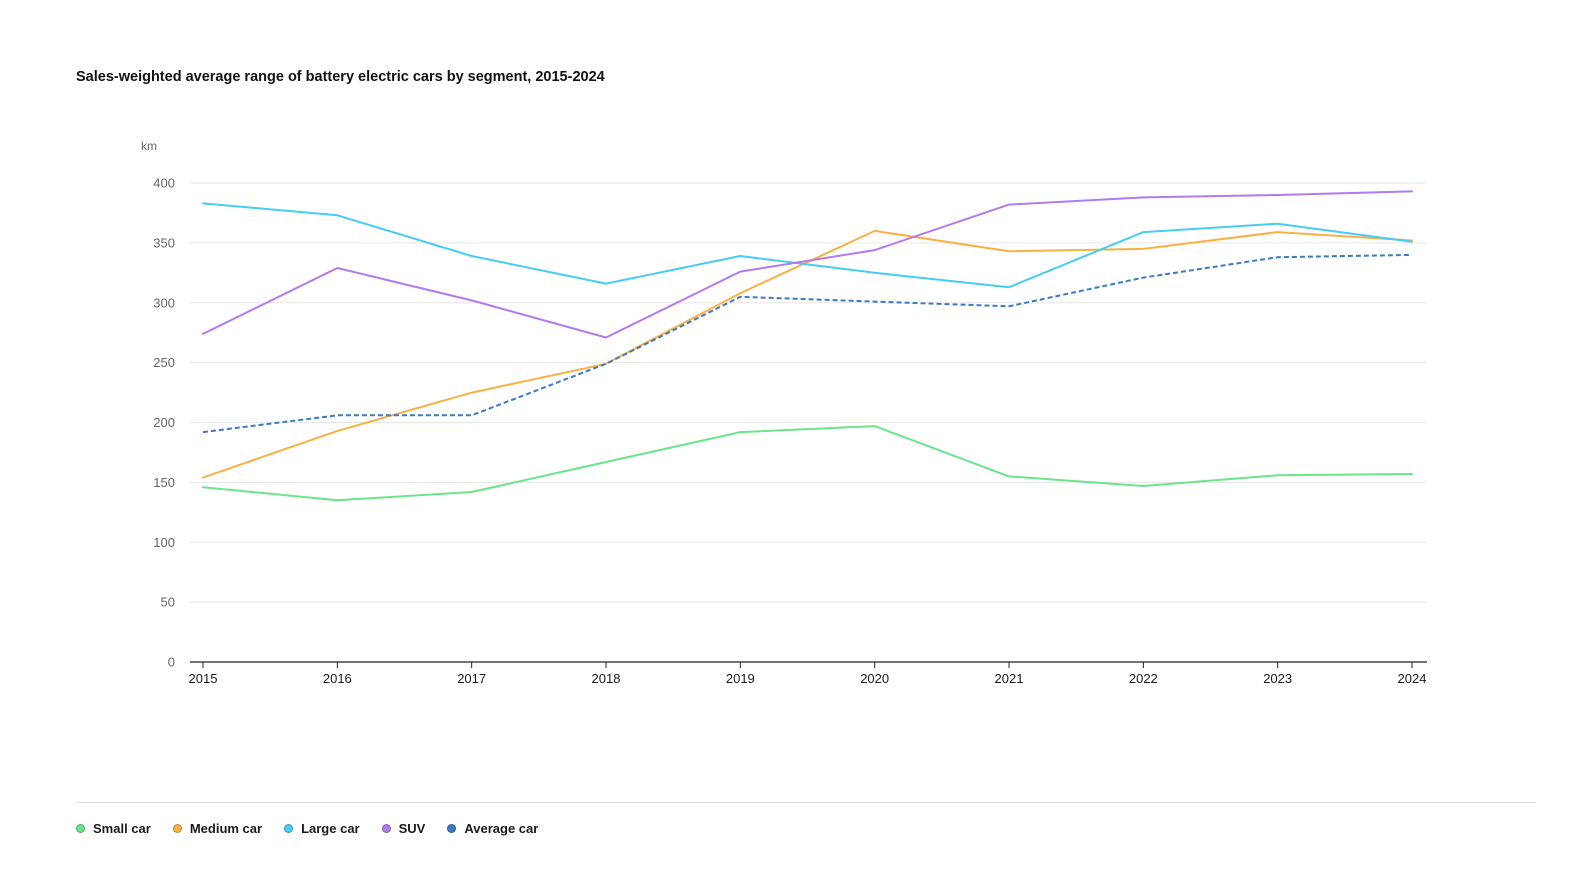 This screenshot has height=880, width=1586. Describe the element at coordinates (164, 422) in the screenshot. I see `y-tick-label: 200` at that location.